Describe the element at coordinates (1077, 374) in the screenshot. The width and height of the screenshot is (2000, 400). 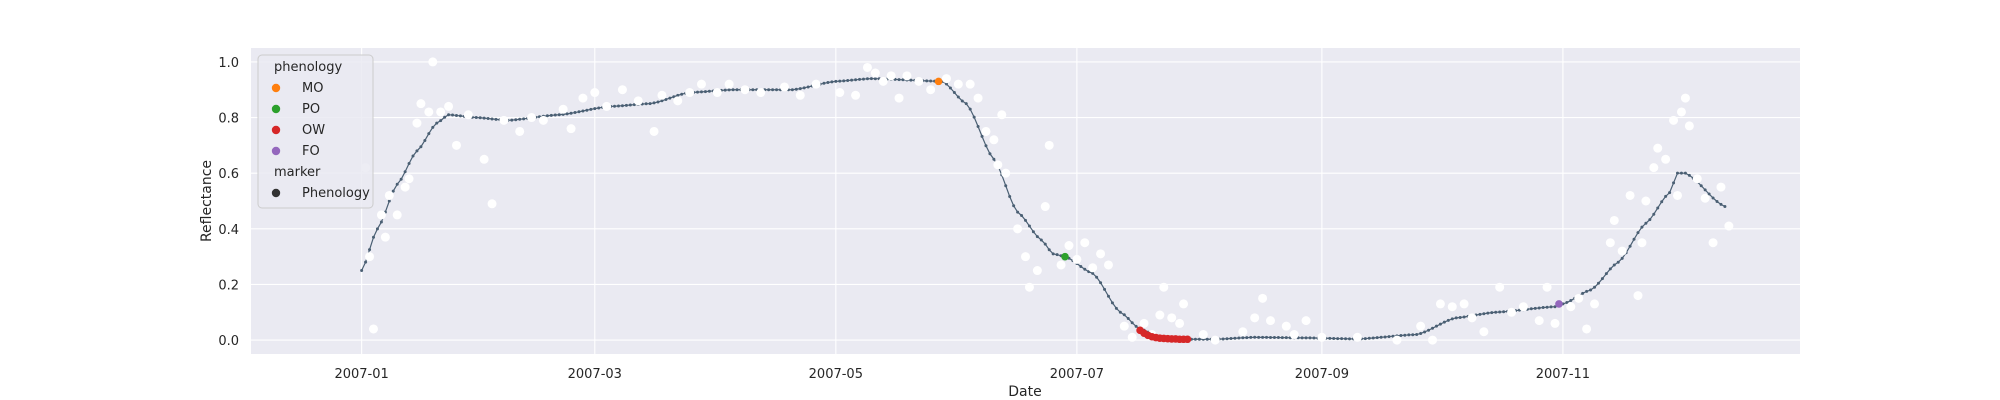
I see `x-tick-label: 2007-07` at that location.